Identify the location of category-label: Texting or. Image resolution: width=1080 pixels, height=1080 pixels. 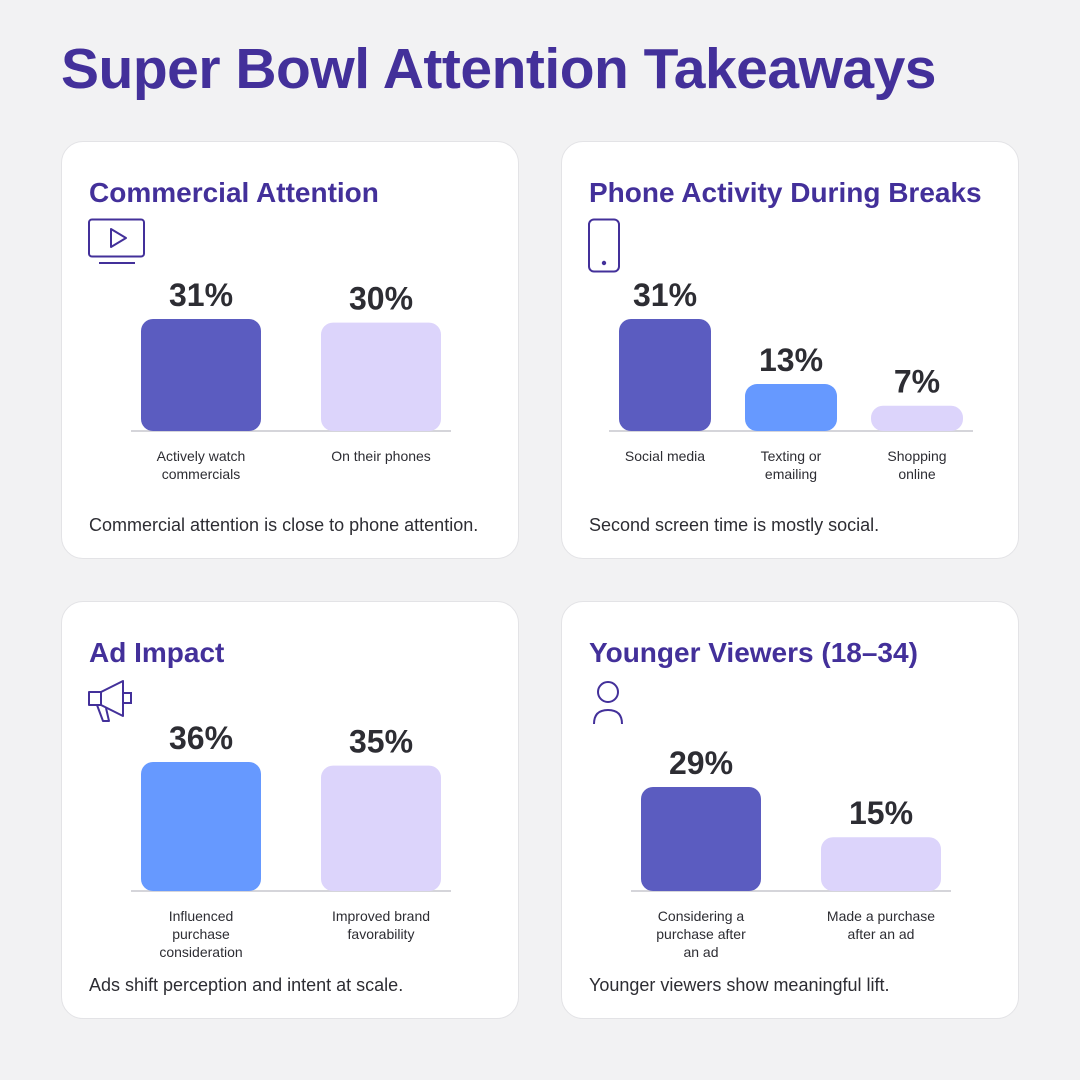
(791, 456).